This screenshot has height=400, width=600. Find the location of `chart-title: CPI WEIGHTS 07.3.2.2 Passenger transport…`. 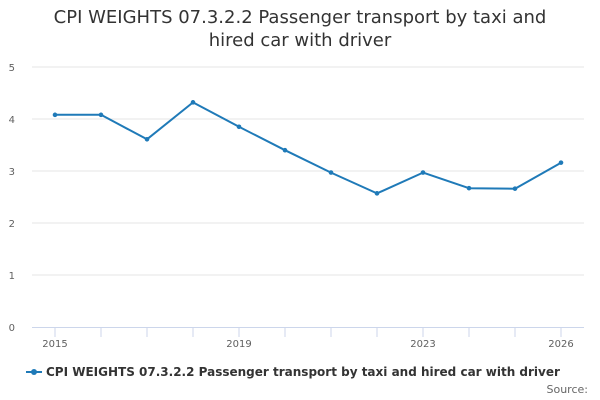

chart-title: CPI WEIGHTS 07.3.2.2 Passenger transport… is located at coordinates (300, 29).